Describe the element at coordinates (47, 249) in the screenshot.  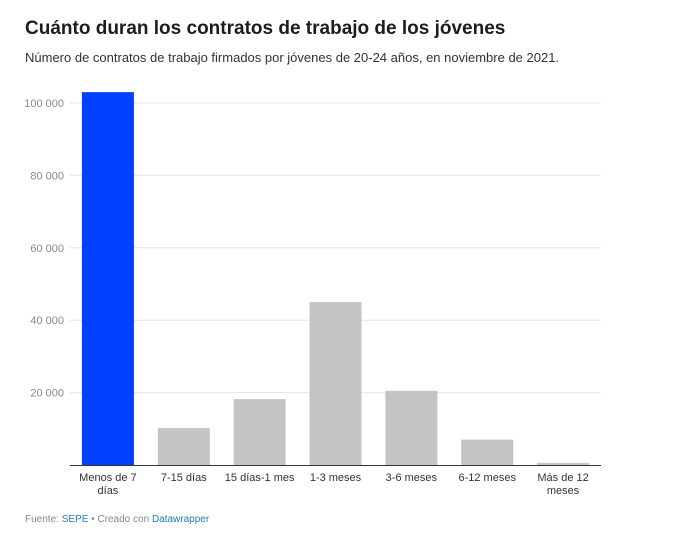
I see `y-tick-label: 60 000` at that location.